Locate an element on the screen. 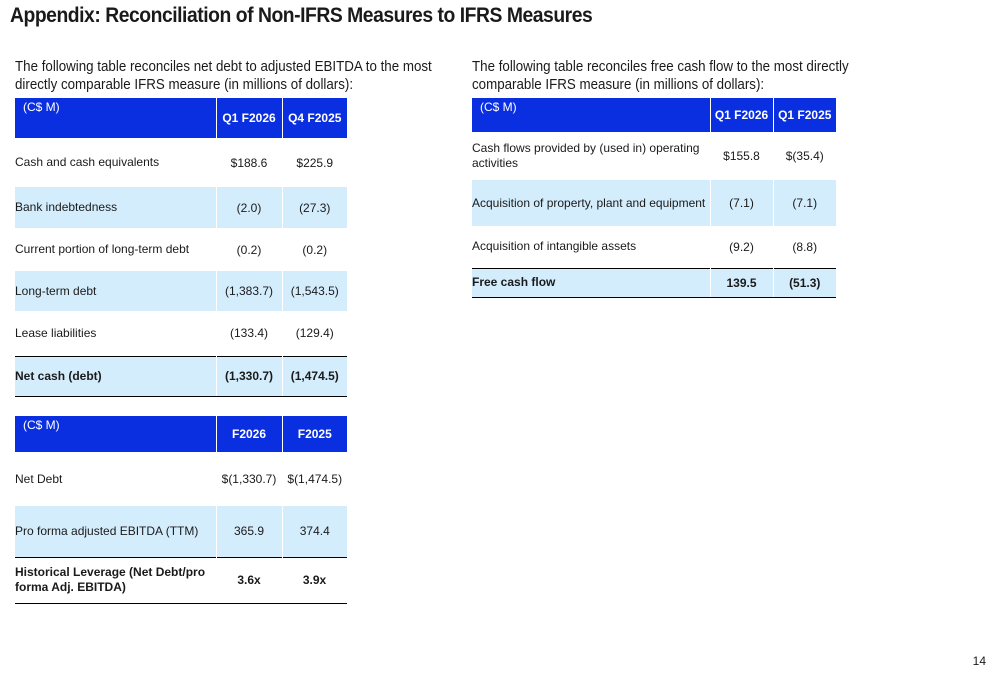 Image resolution: width=1000 pixels, height=685 pixels. table-header-row: (C$ M) Q1 F2026 Q1 F2025 is located at coordinates (654, 115).